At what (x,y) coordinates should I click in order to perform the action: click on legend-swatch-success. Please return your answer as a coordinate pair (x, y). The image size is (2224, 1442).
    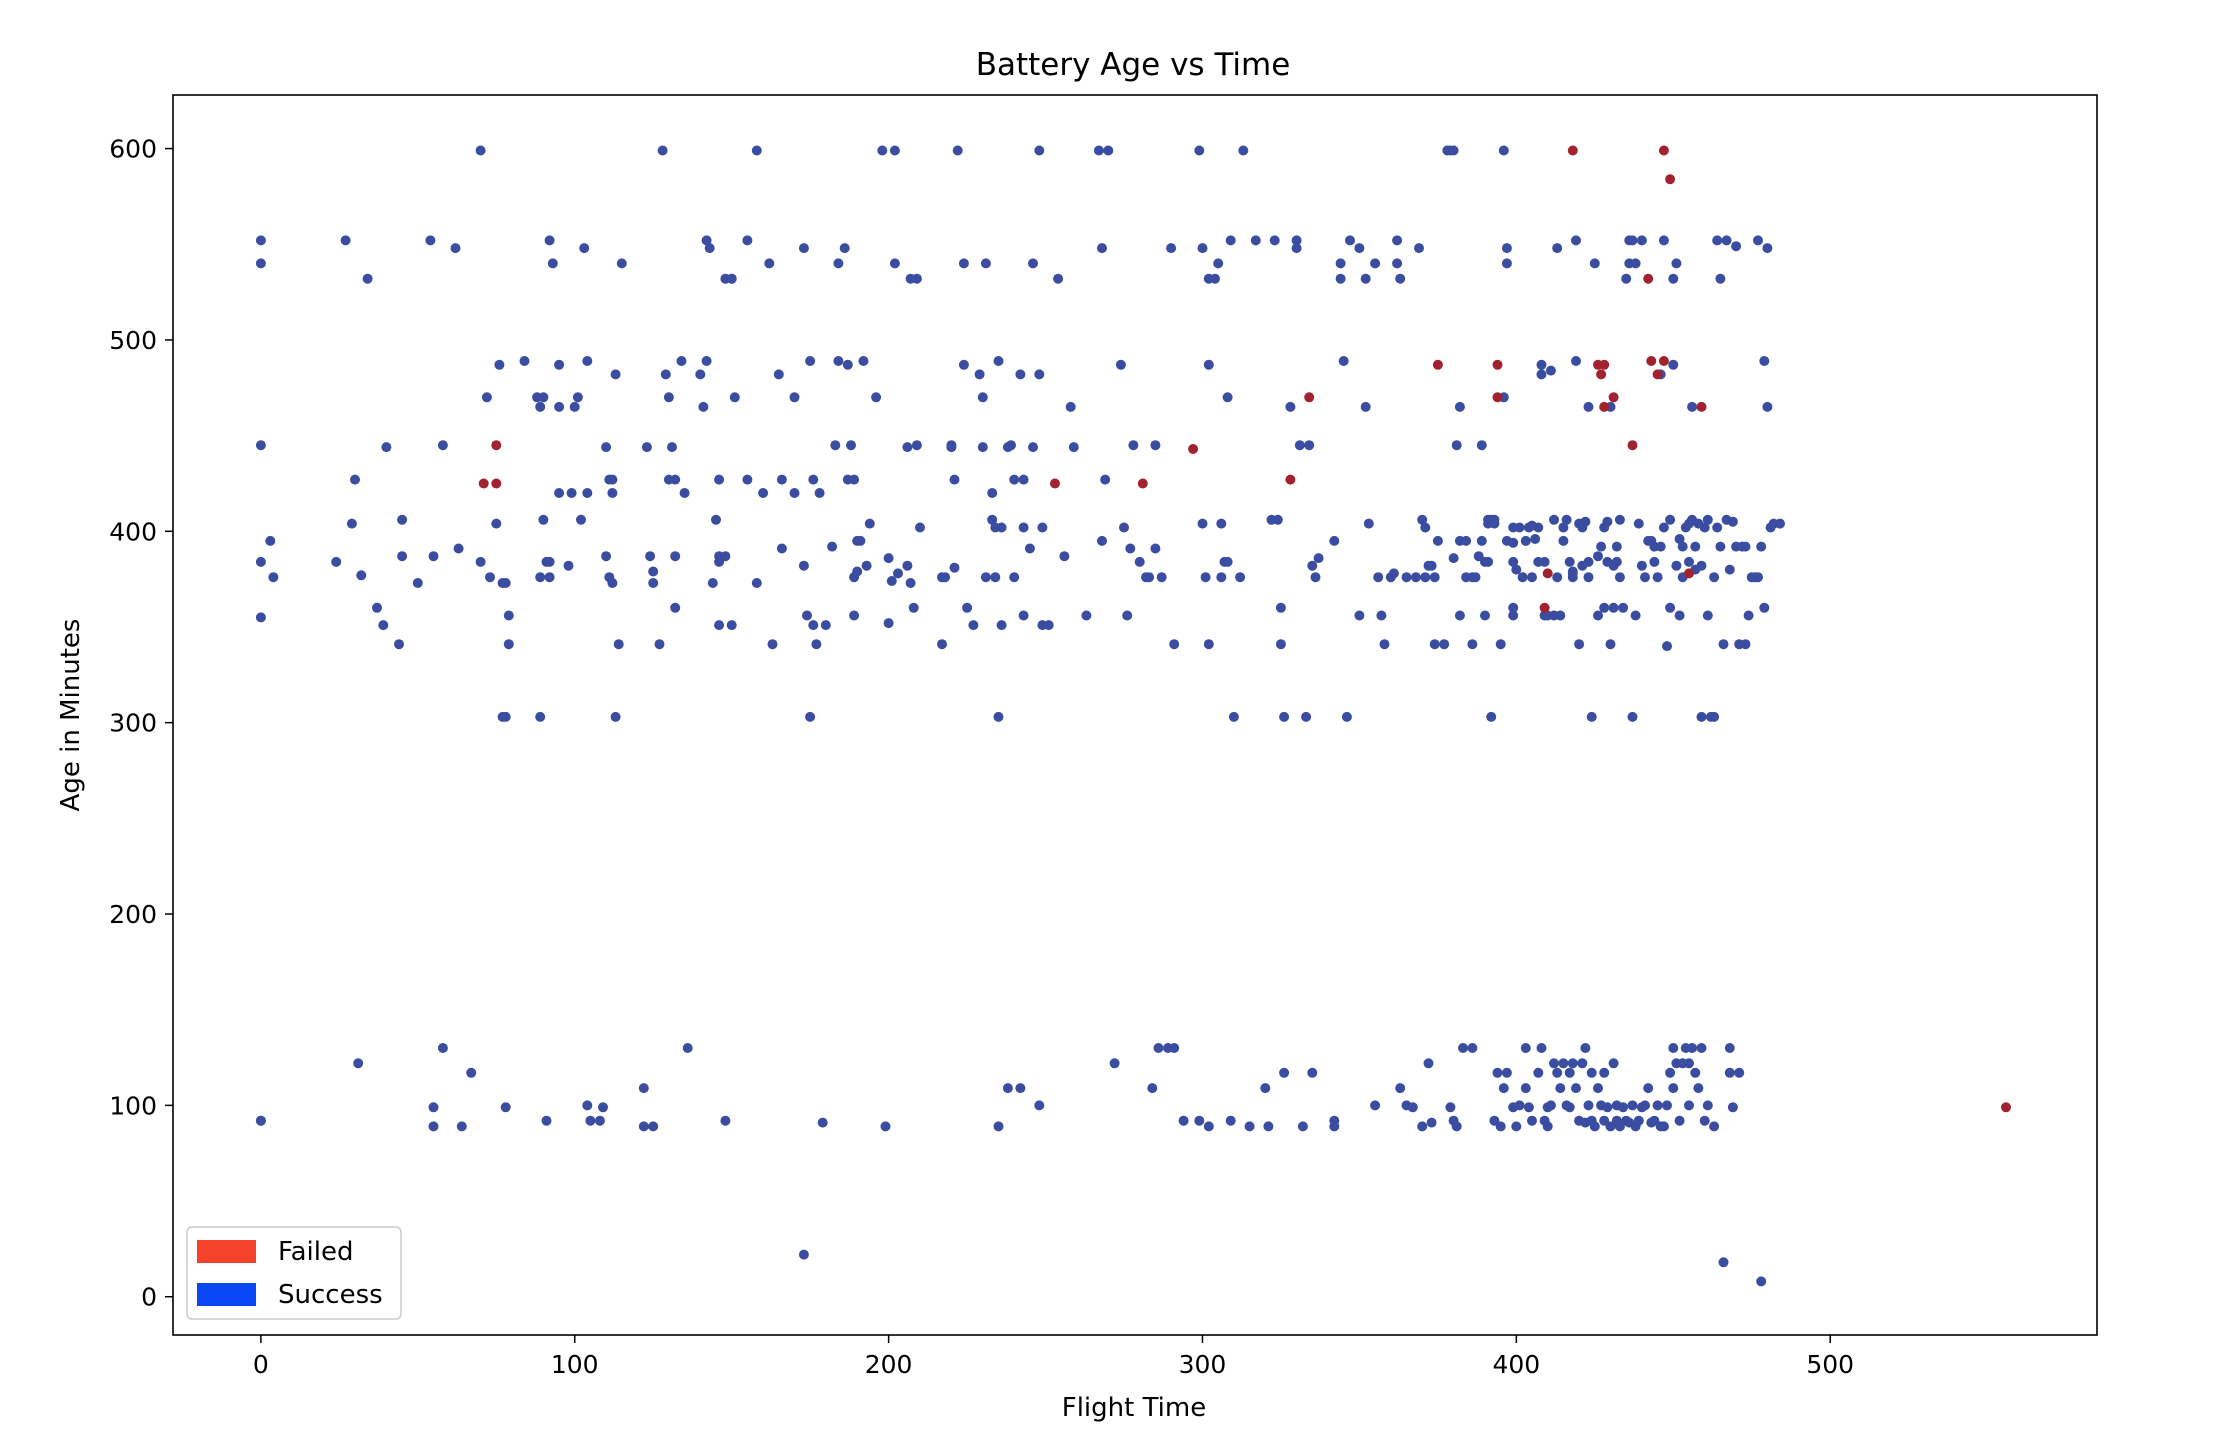
    Looking at the image, I should click on (226, 1294).